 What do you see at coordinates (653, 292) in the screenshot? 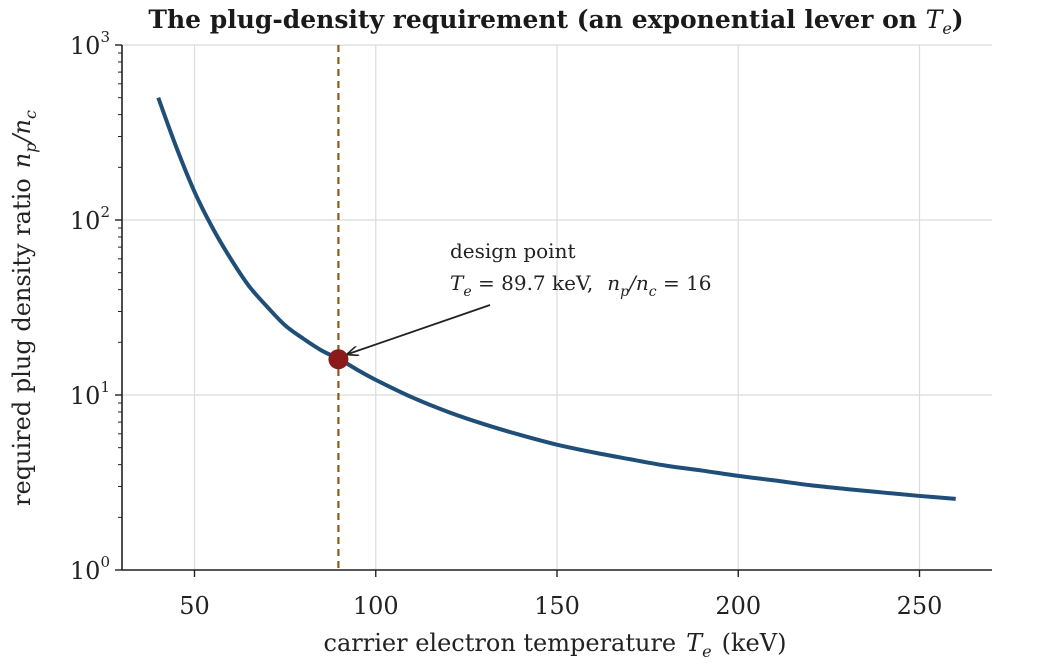
I see `annotation-line2-math-n2-sub: c` at bounding box center [653, 292].